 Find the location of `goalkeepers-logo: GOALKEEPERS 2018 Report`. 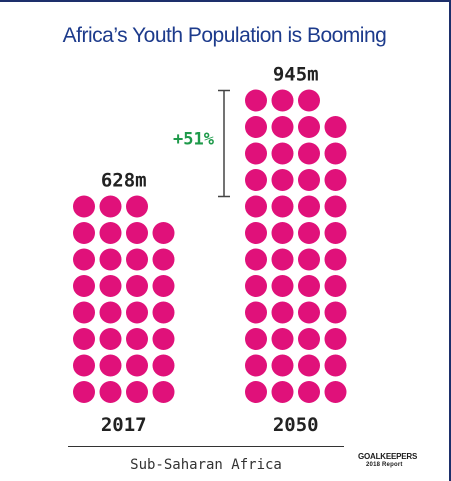

goalkeepers-logo: GOALKEEPERS 2018 Report is located at coordinates (394, 460).